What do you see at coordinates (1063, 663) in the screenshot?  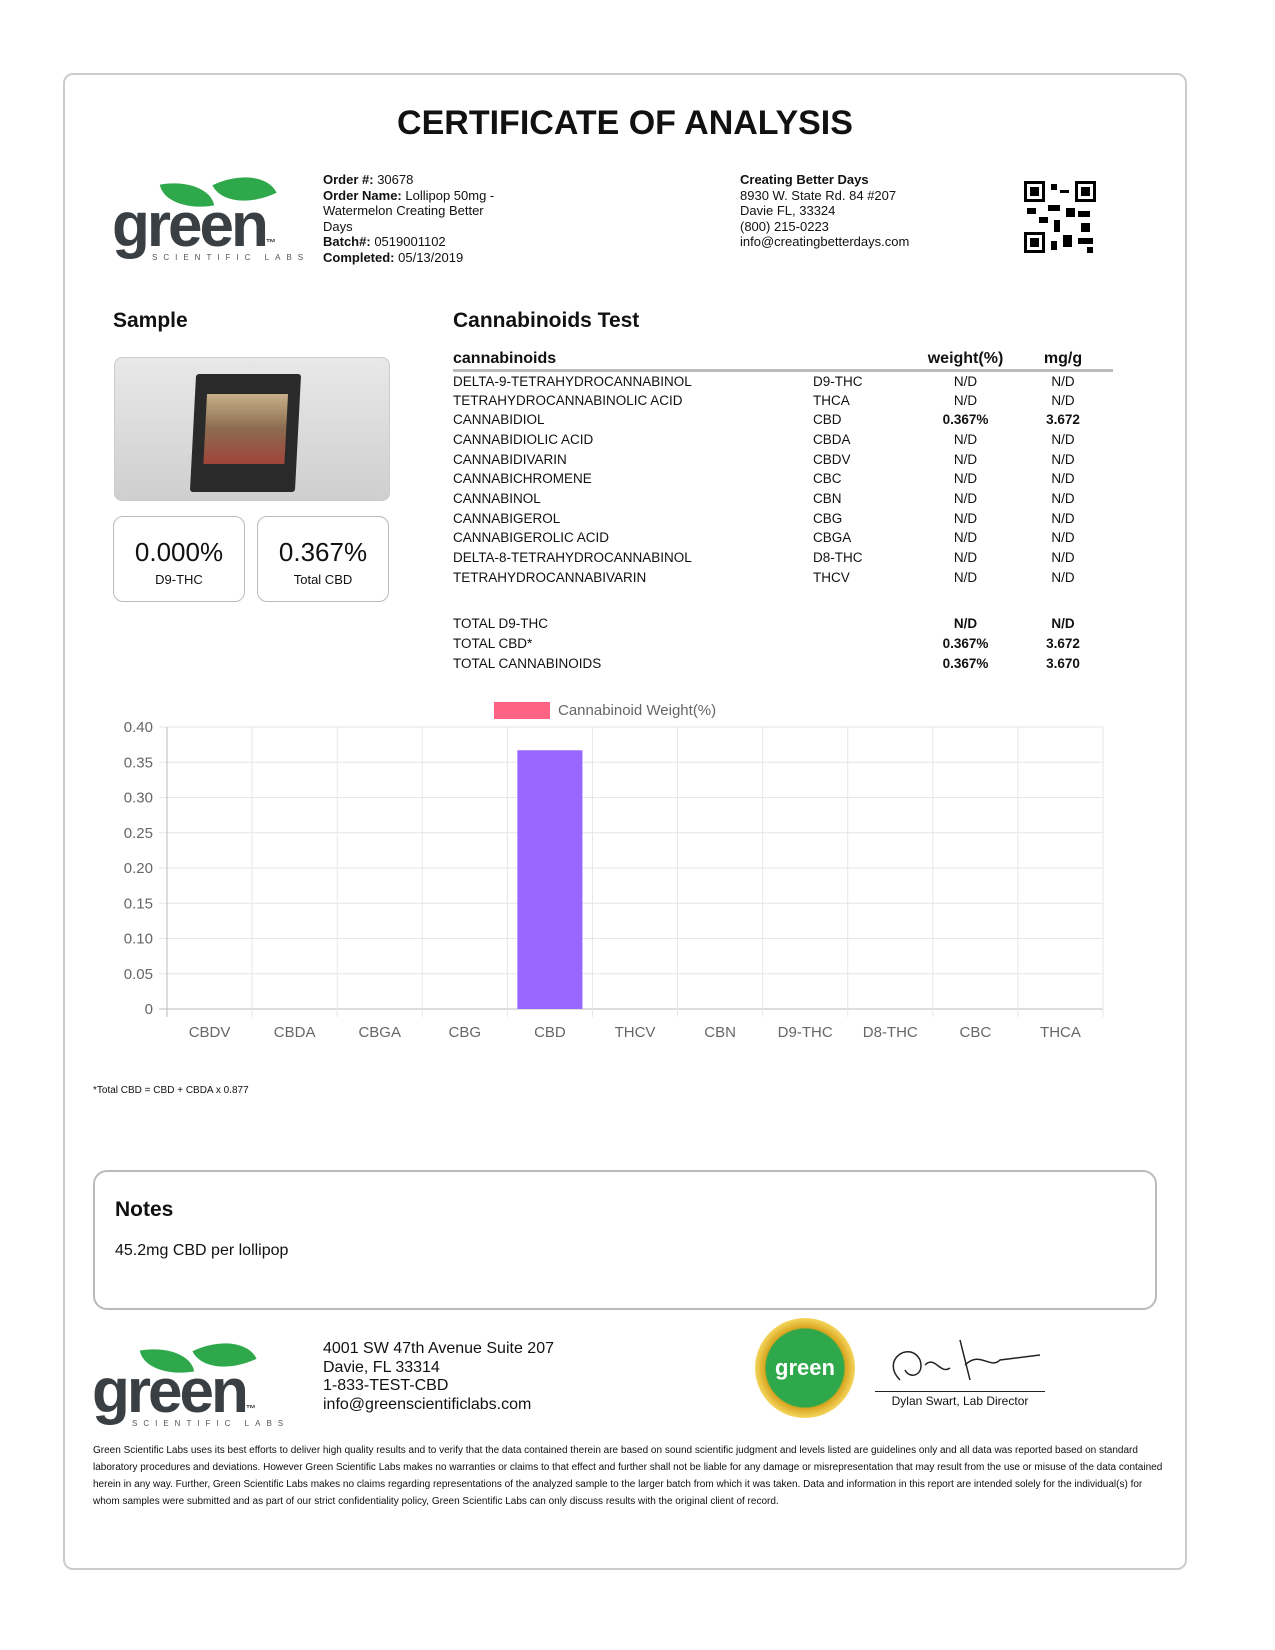 I see `table-cell: 3.670` at bounding box center [1063, 663].